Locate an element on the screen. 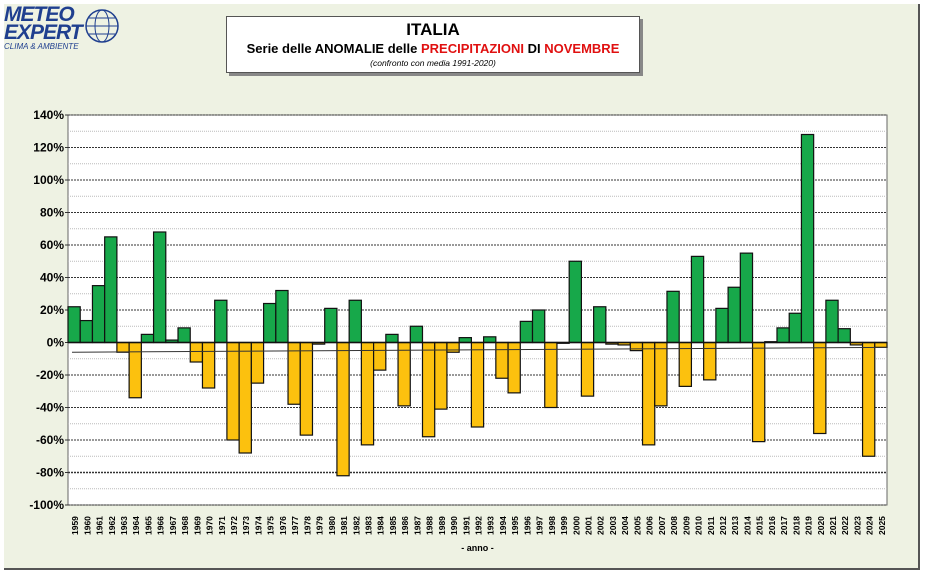 The width and height of the screenshot is (928, 574). x-tick-label: 1980 is located at coordinates (332, 525).